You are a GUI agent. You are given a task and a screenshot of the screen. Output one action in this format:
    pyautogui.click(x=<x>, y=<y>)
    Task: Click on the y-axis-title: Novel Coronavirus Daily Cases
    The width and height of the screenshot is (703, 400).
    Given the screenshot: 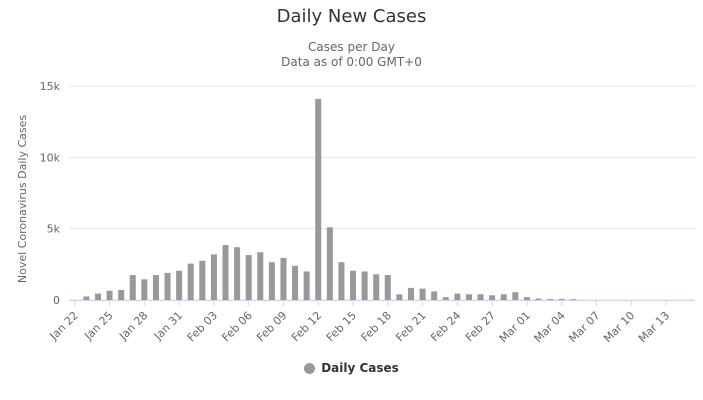 What is the action you would take?
    pyautogui.click(x=22, y=199)
    